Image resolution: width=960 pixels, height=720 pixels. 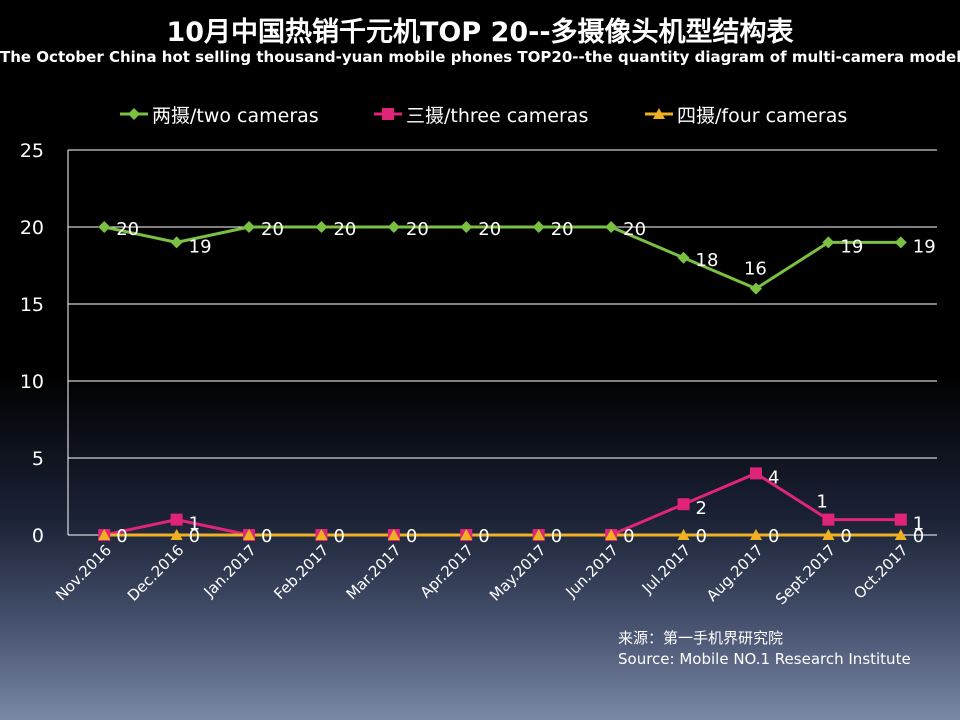 I want to click on x-tick-label-1: Dec.2016, so click(x=156, y=573).